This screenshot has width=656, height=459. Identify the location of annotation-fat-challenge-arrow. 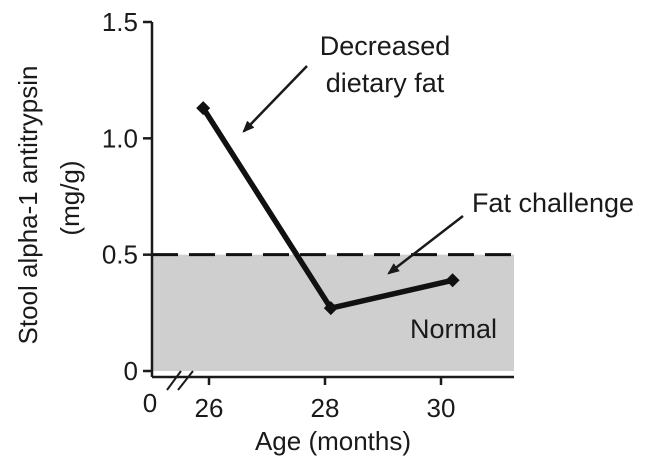
(425, 245).